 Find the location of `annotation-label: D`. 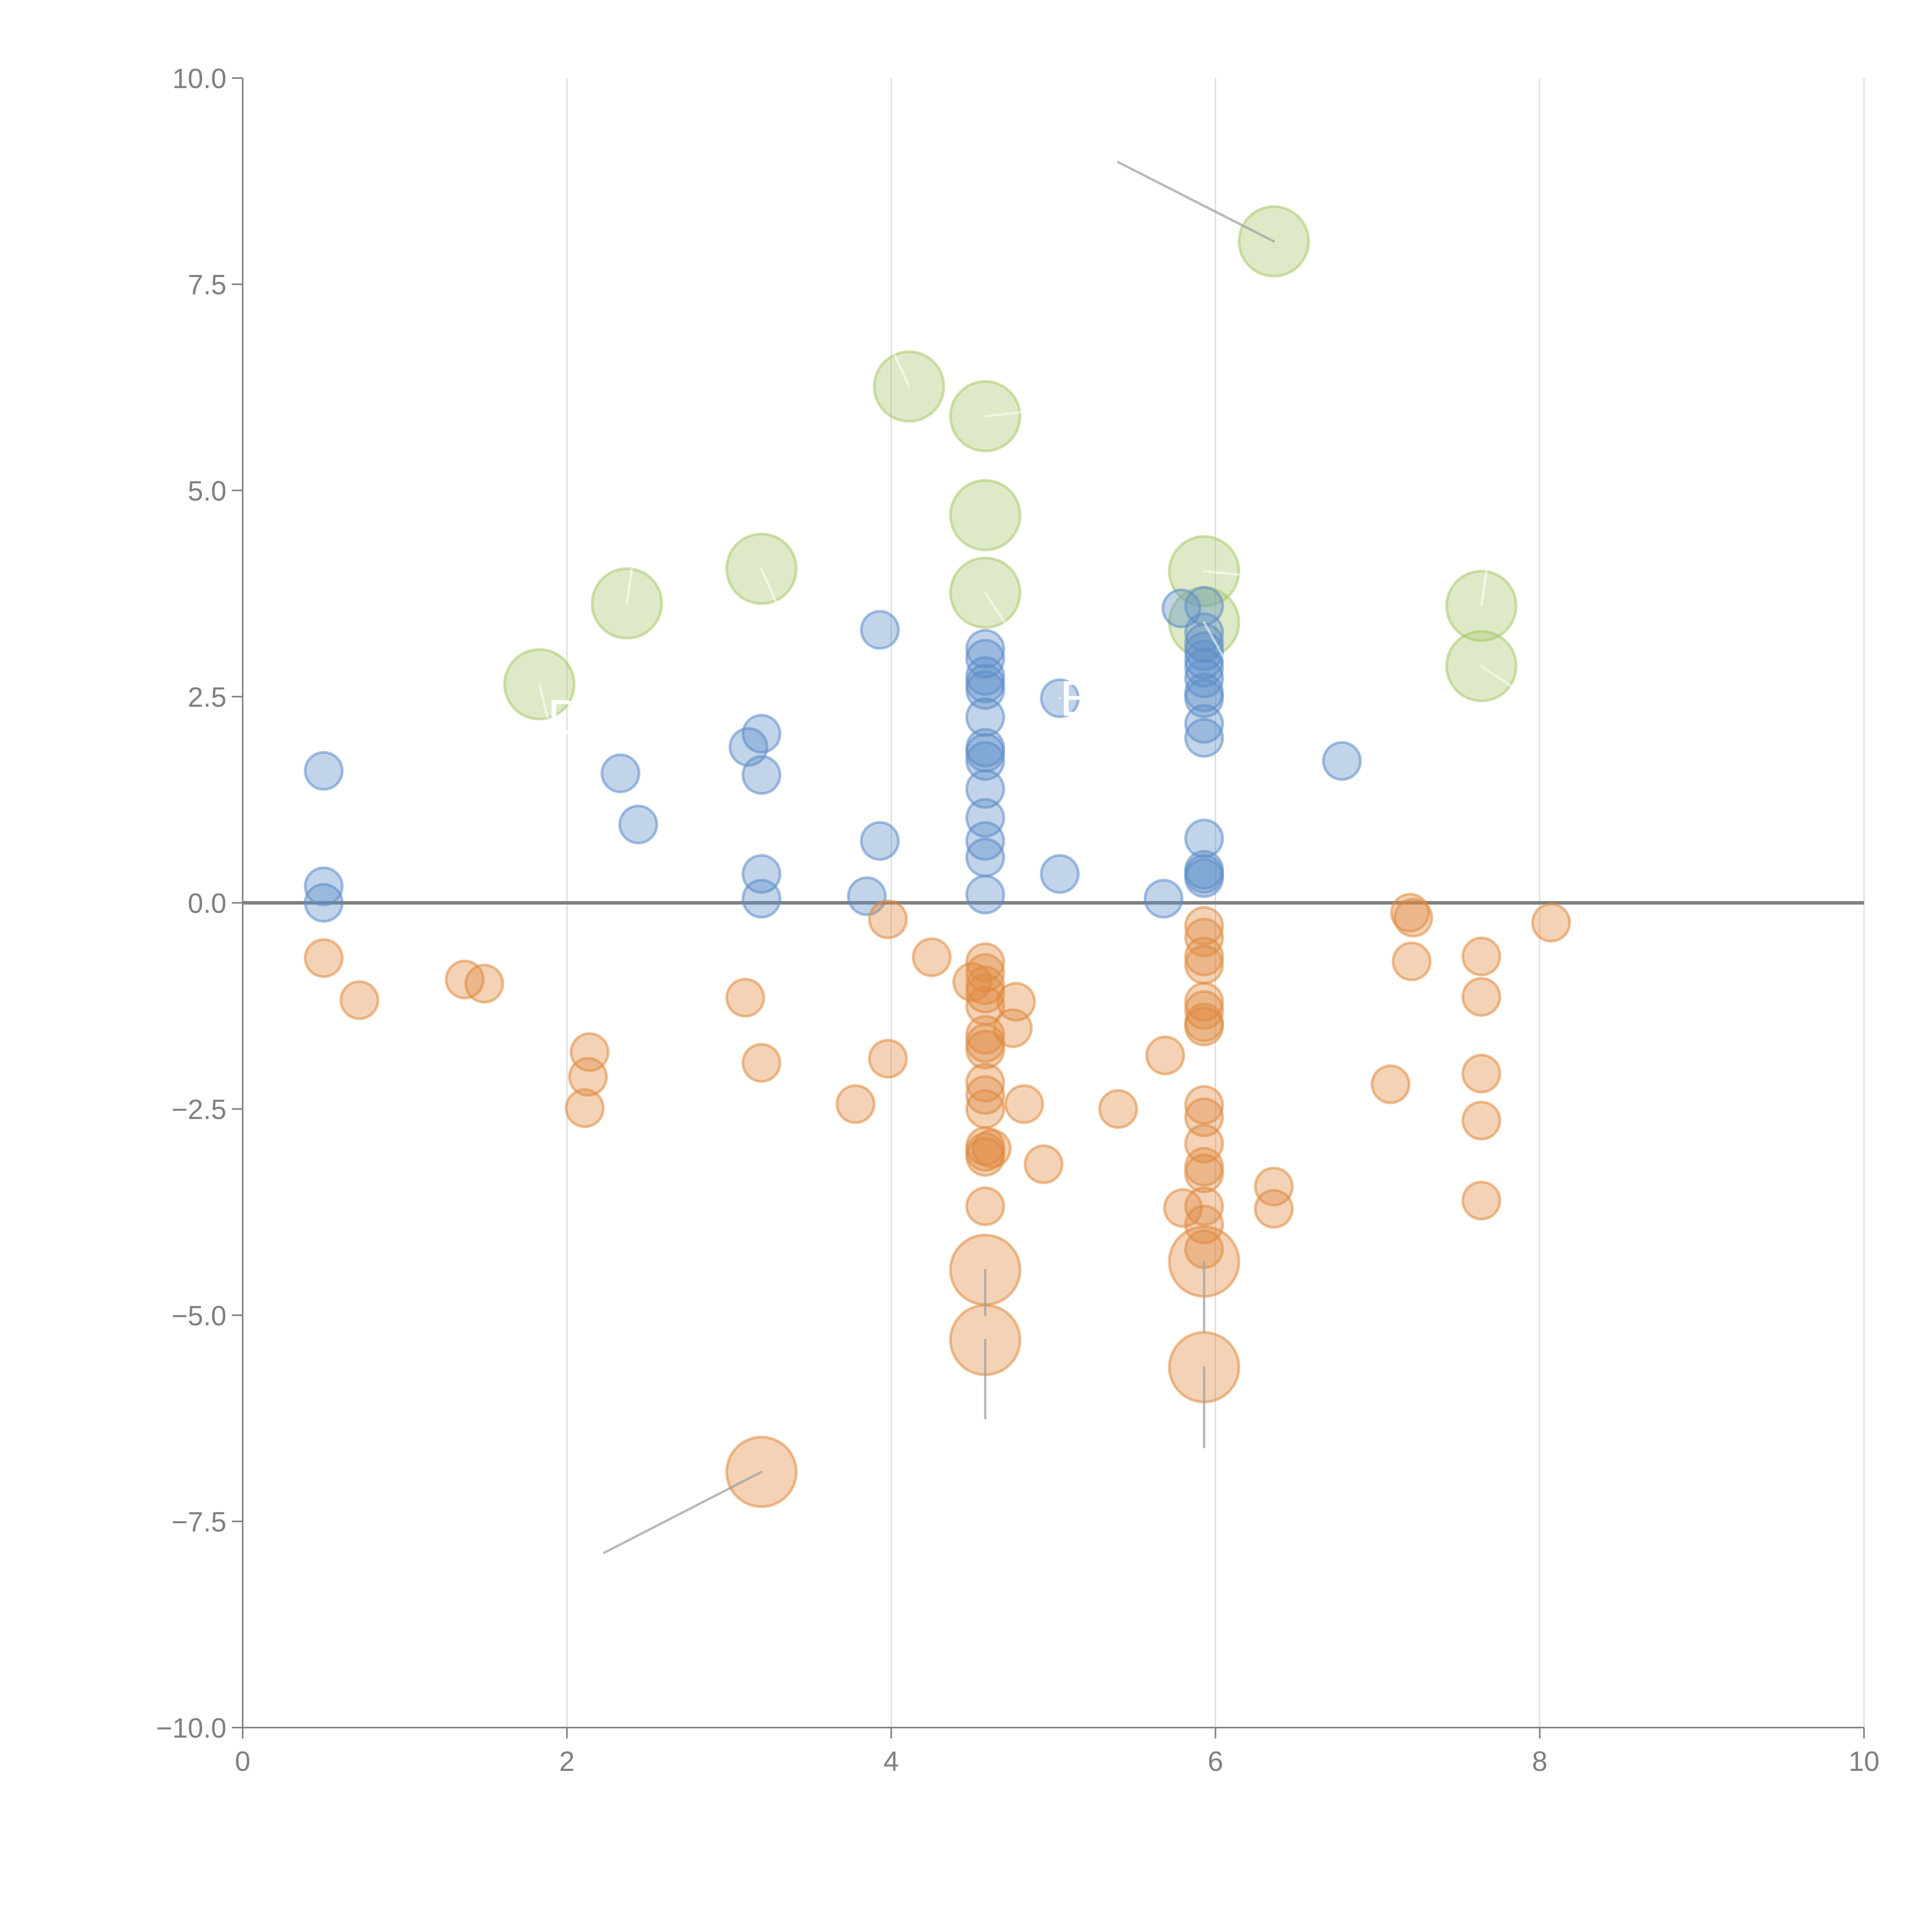

annotation-label: D is located at coordinates (566, 717).